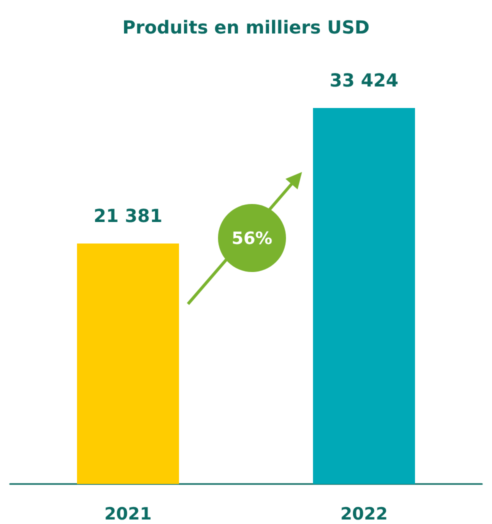  What do you see at coordinates (128, 514) in the screenshot?
I see `x-tick-label: 2021` at bounding box center [128, 514].